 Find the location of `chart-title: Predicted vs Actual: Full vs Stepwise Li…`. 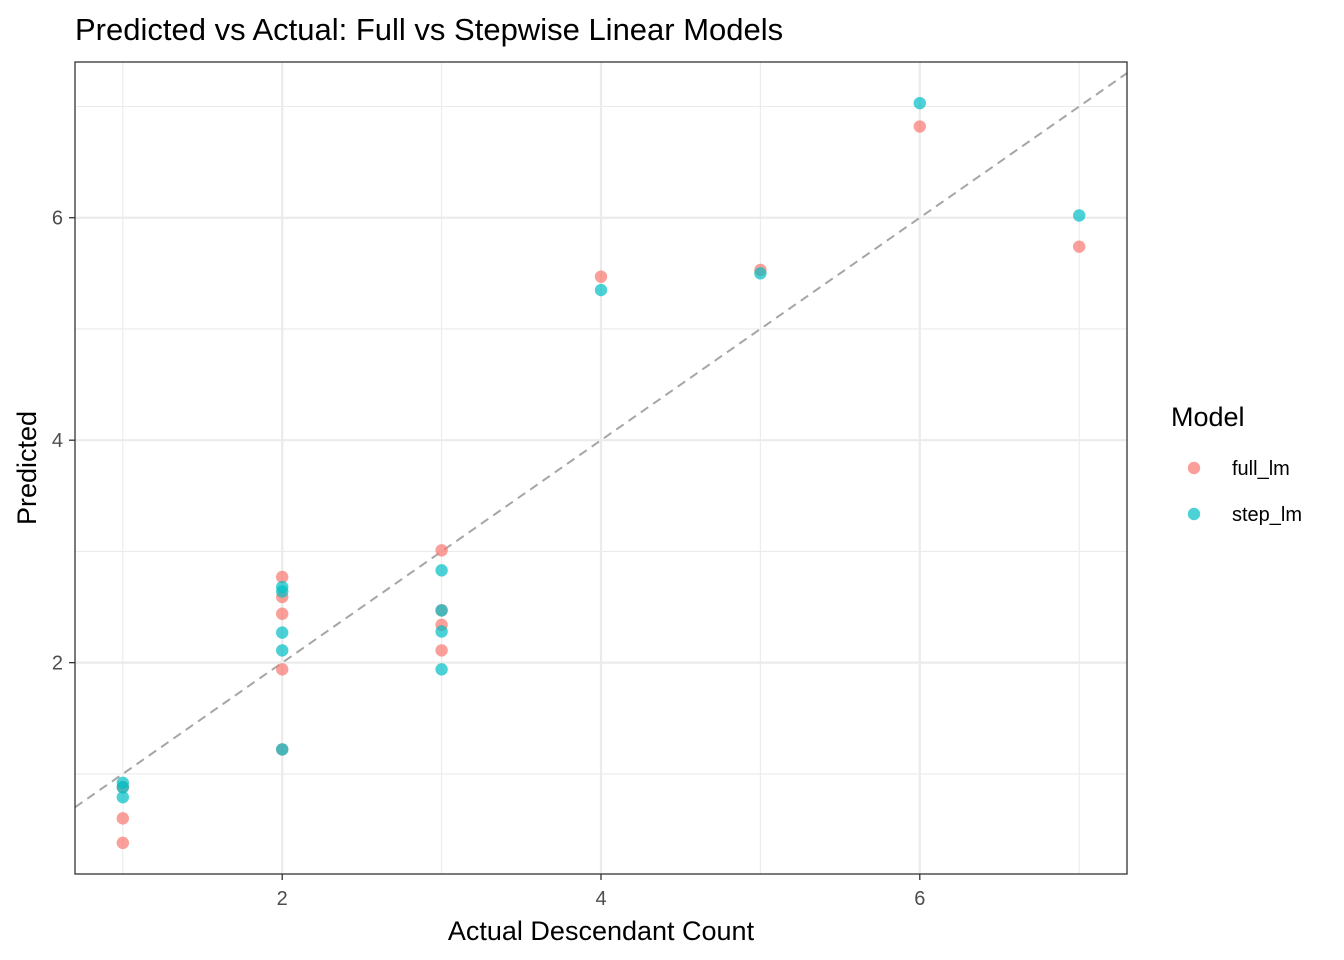

chart-title: Predicted vs Actual: Full vs Stepwise Li… is located at coordinates (429, 29).